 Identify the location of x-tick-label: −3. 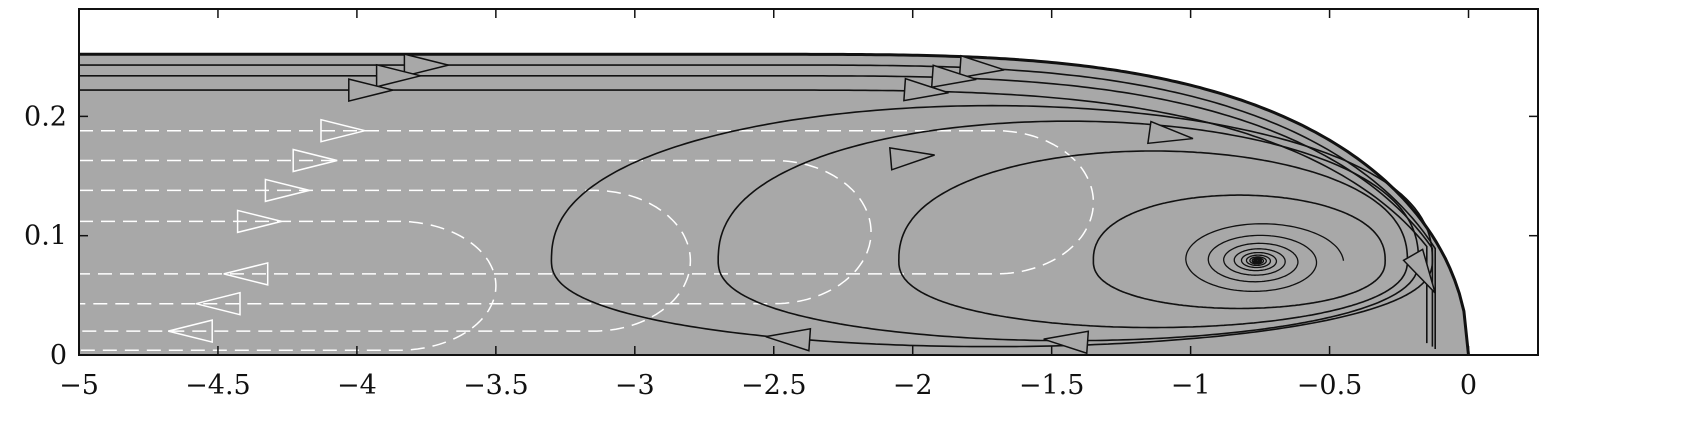
(635, 385).